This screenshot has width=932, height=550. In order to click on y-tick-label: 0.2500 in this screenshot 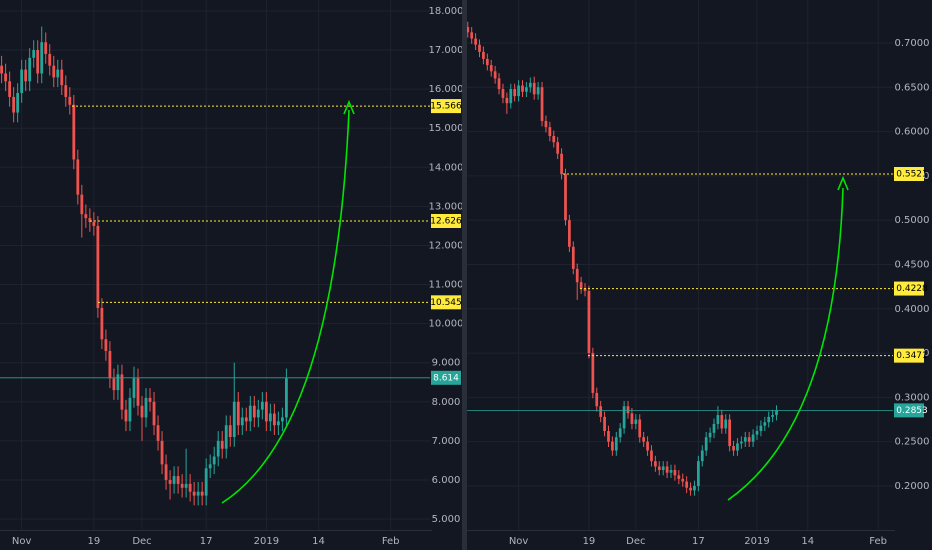, I will do `click(912, 442)`.